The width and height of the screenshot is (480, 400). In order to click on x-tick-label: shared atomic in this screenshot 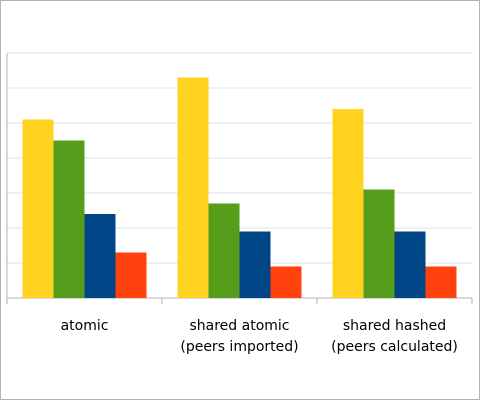, I will do `click(239, 326)`.